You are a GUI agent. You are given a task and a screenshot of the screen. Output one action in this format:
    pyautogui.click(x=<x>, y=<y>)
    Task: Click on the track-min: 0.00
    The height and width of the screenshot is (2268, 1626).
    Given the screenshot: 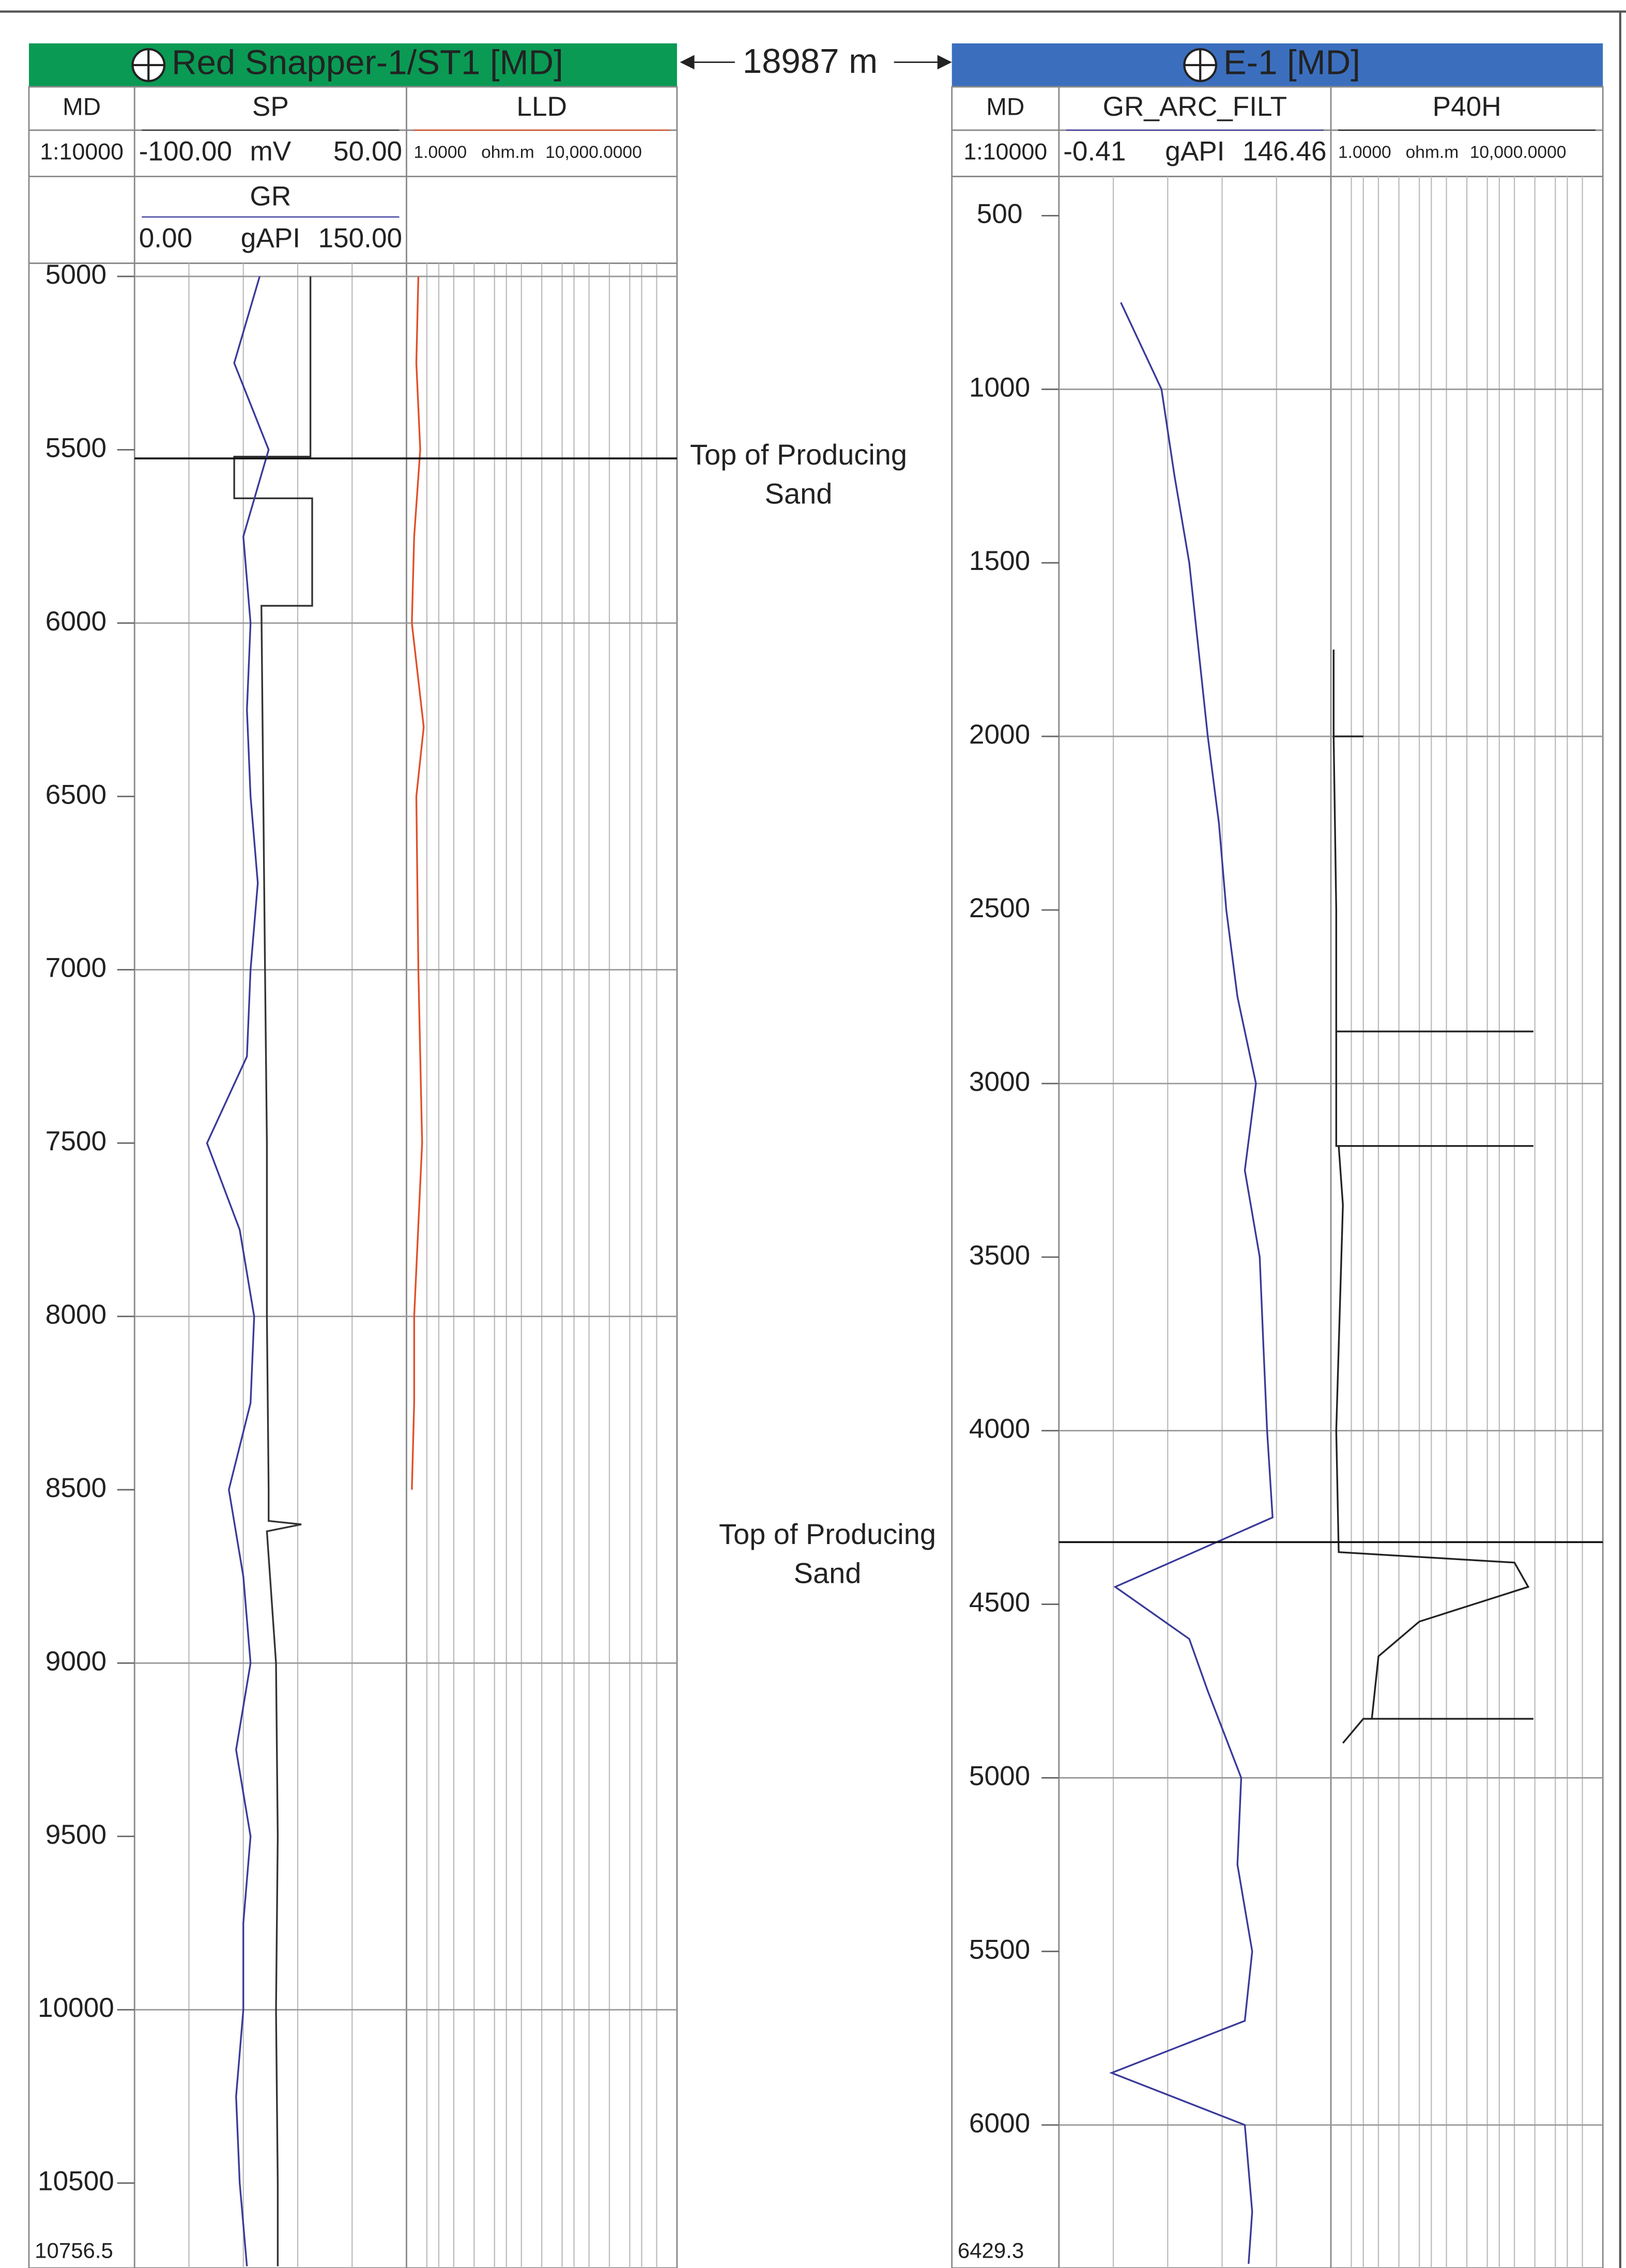 What is the action you would take?
    pyautogui.click(x=165, y=238)
    